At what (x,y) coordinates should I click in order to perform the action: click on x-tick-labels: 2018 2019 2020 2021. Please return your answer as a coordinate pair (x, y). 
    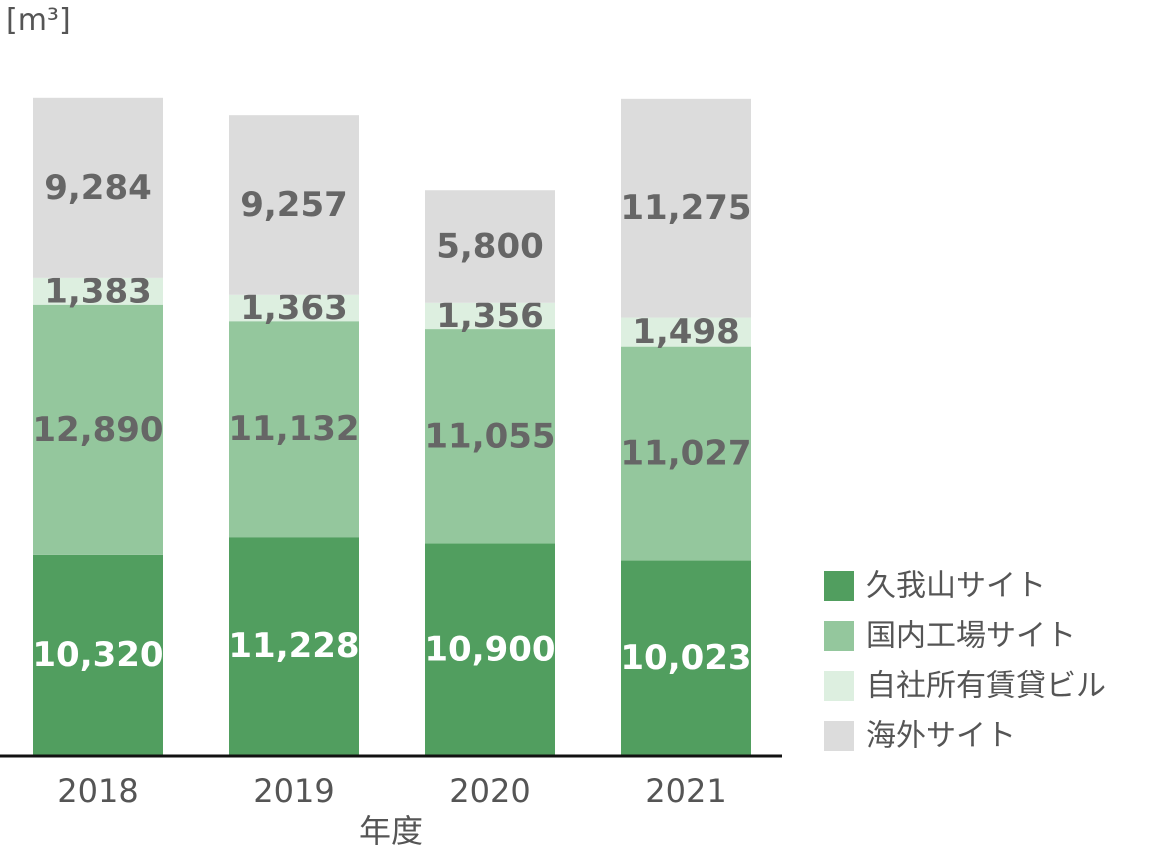
    Looking at the image, I should click on (391, 791).